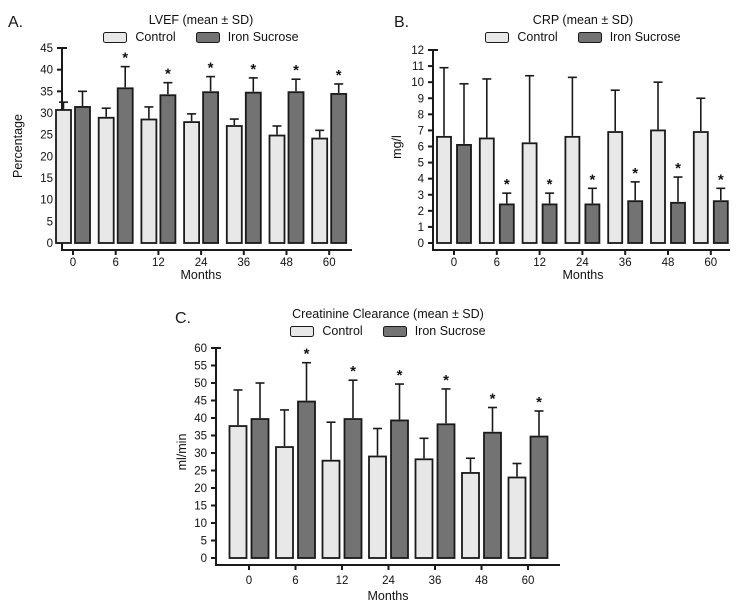 The height and width of the screenshot is (612, 748). What do you see at coordinates (200, 367) in the screenshot?
I see `y-tick-label: 55` at bounding box center [200, 367].